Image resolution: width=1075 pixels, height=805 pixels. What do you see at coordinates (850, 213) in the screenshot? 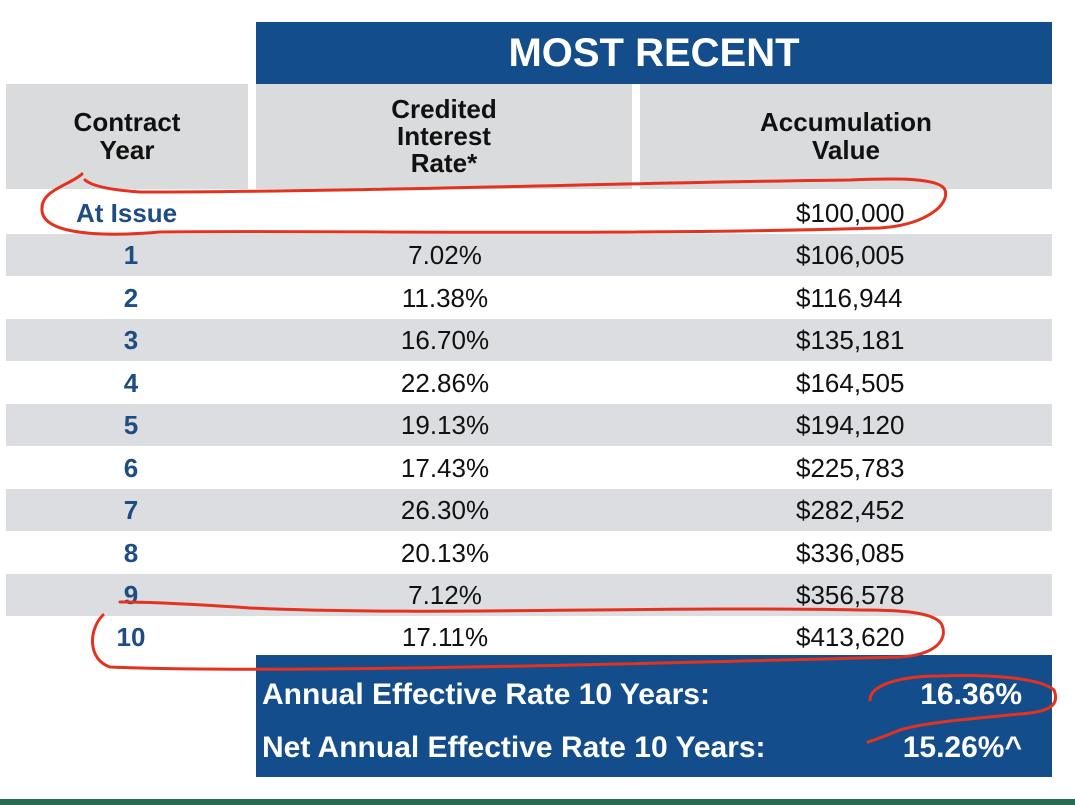
I see `row-value: $100,000` at bounding box center [850, 213].